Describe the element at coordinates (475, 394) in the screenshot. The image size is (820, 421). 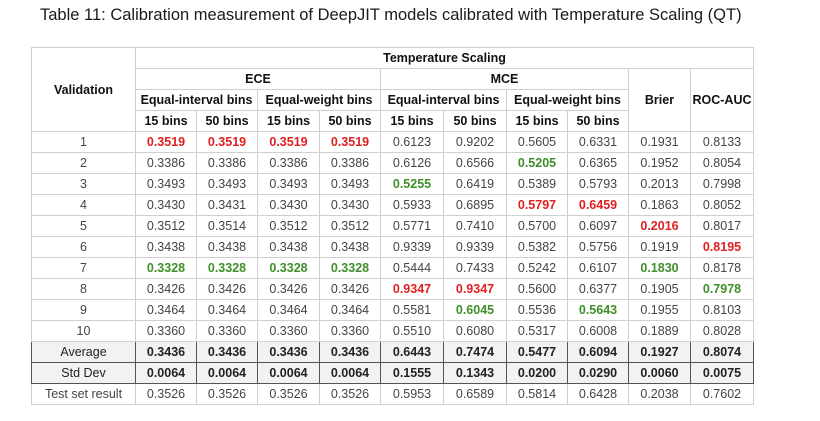
I see `test-cell: 0.6589` at that location.